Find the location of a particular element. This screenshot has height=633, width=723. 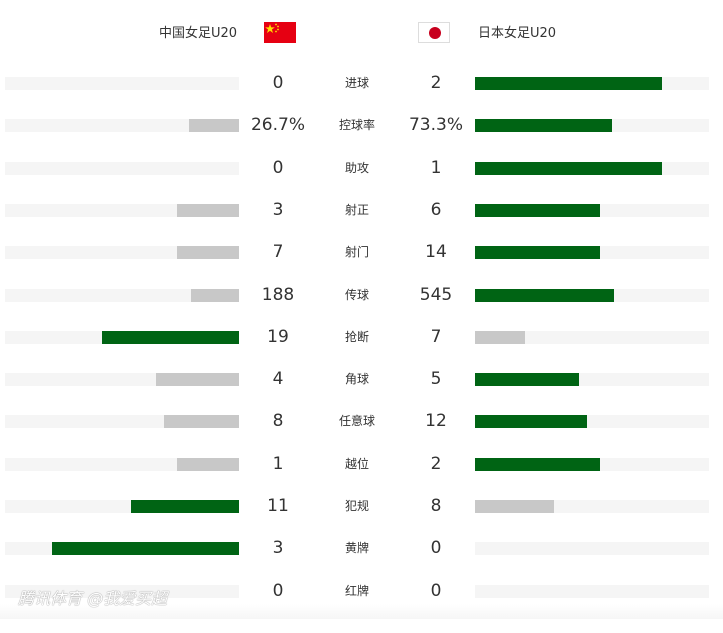

home-value: 8 is located at coordinates (278, 421).